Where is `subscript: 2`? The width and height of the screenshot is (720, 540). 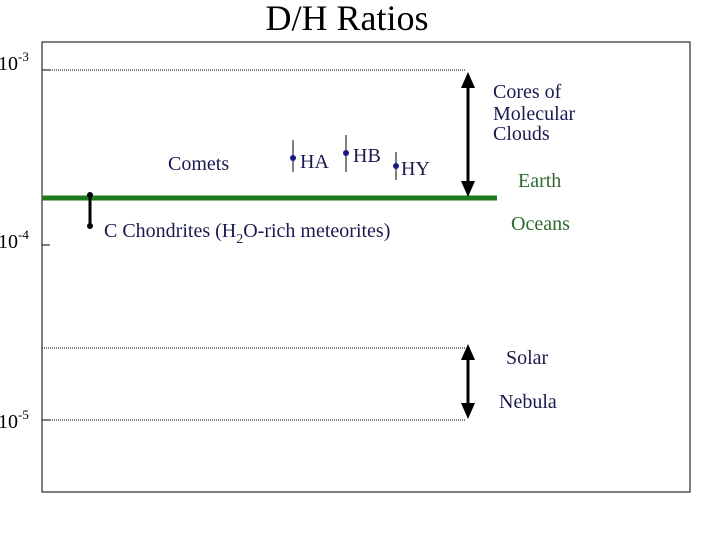
subscript: 2 is located at coordinates (239, 239).